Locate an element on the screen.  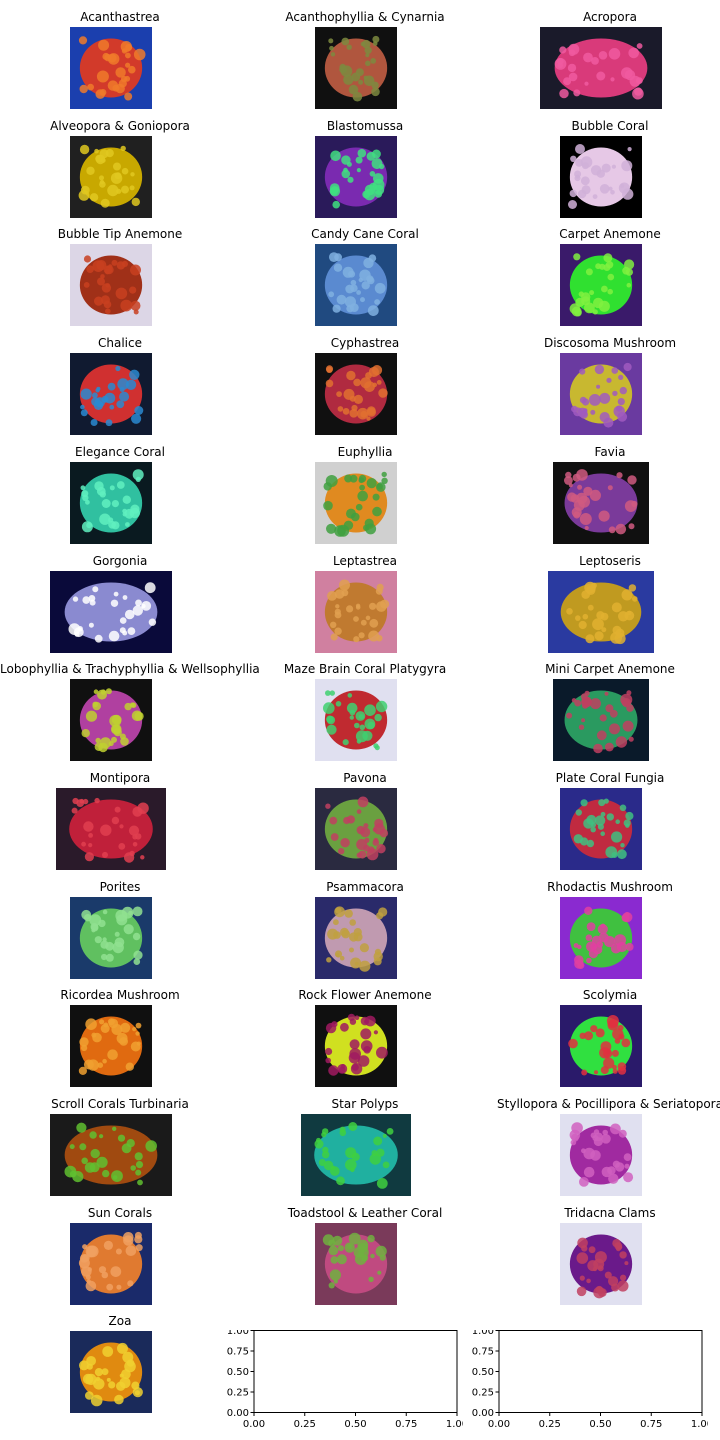
panel-title: Acanthophyllia & Cynarnia is located at coordinates (365, 17).